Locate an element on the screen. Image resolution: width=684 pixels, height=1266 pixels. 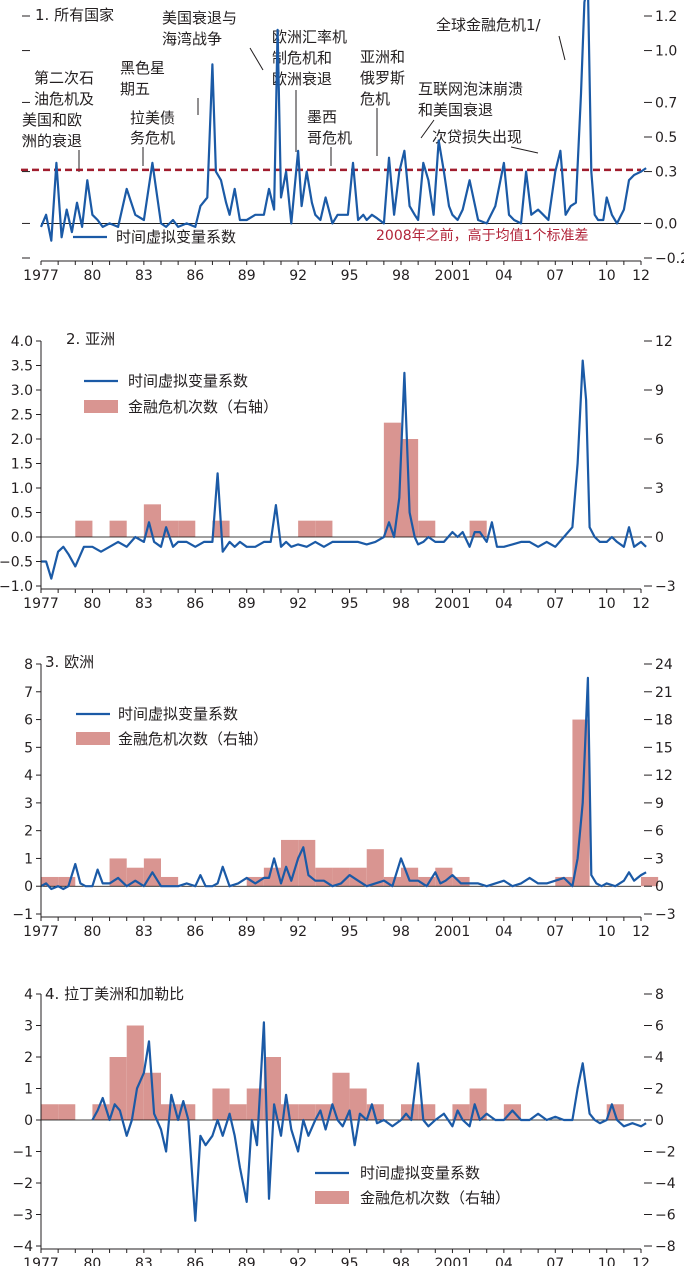
y-tick-label-right: 12 is located at coordinates (664, 776).